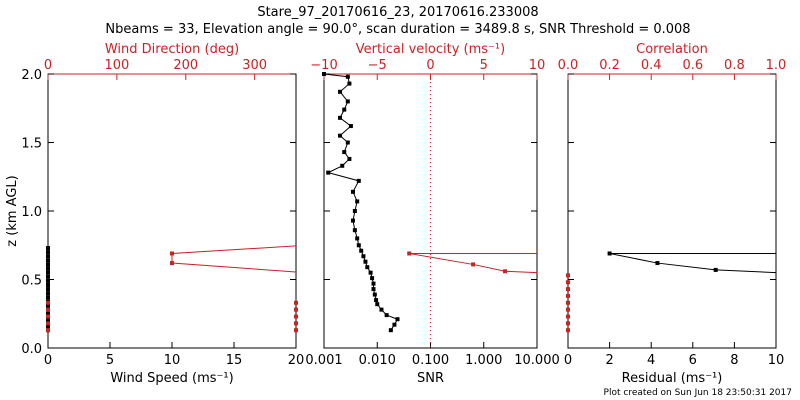  Describe the element at coordinates (323, 65) in the screenshot. I see `snr-x2-tick-label: −10` at that location.